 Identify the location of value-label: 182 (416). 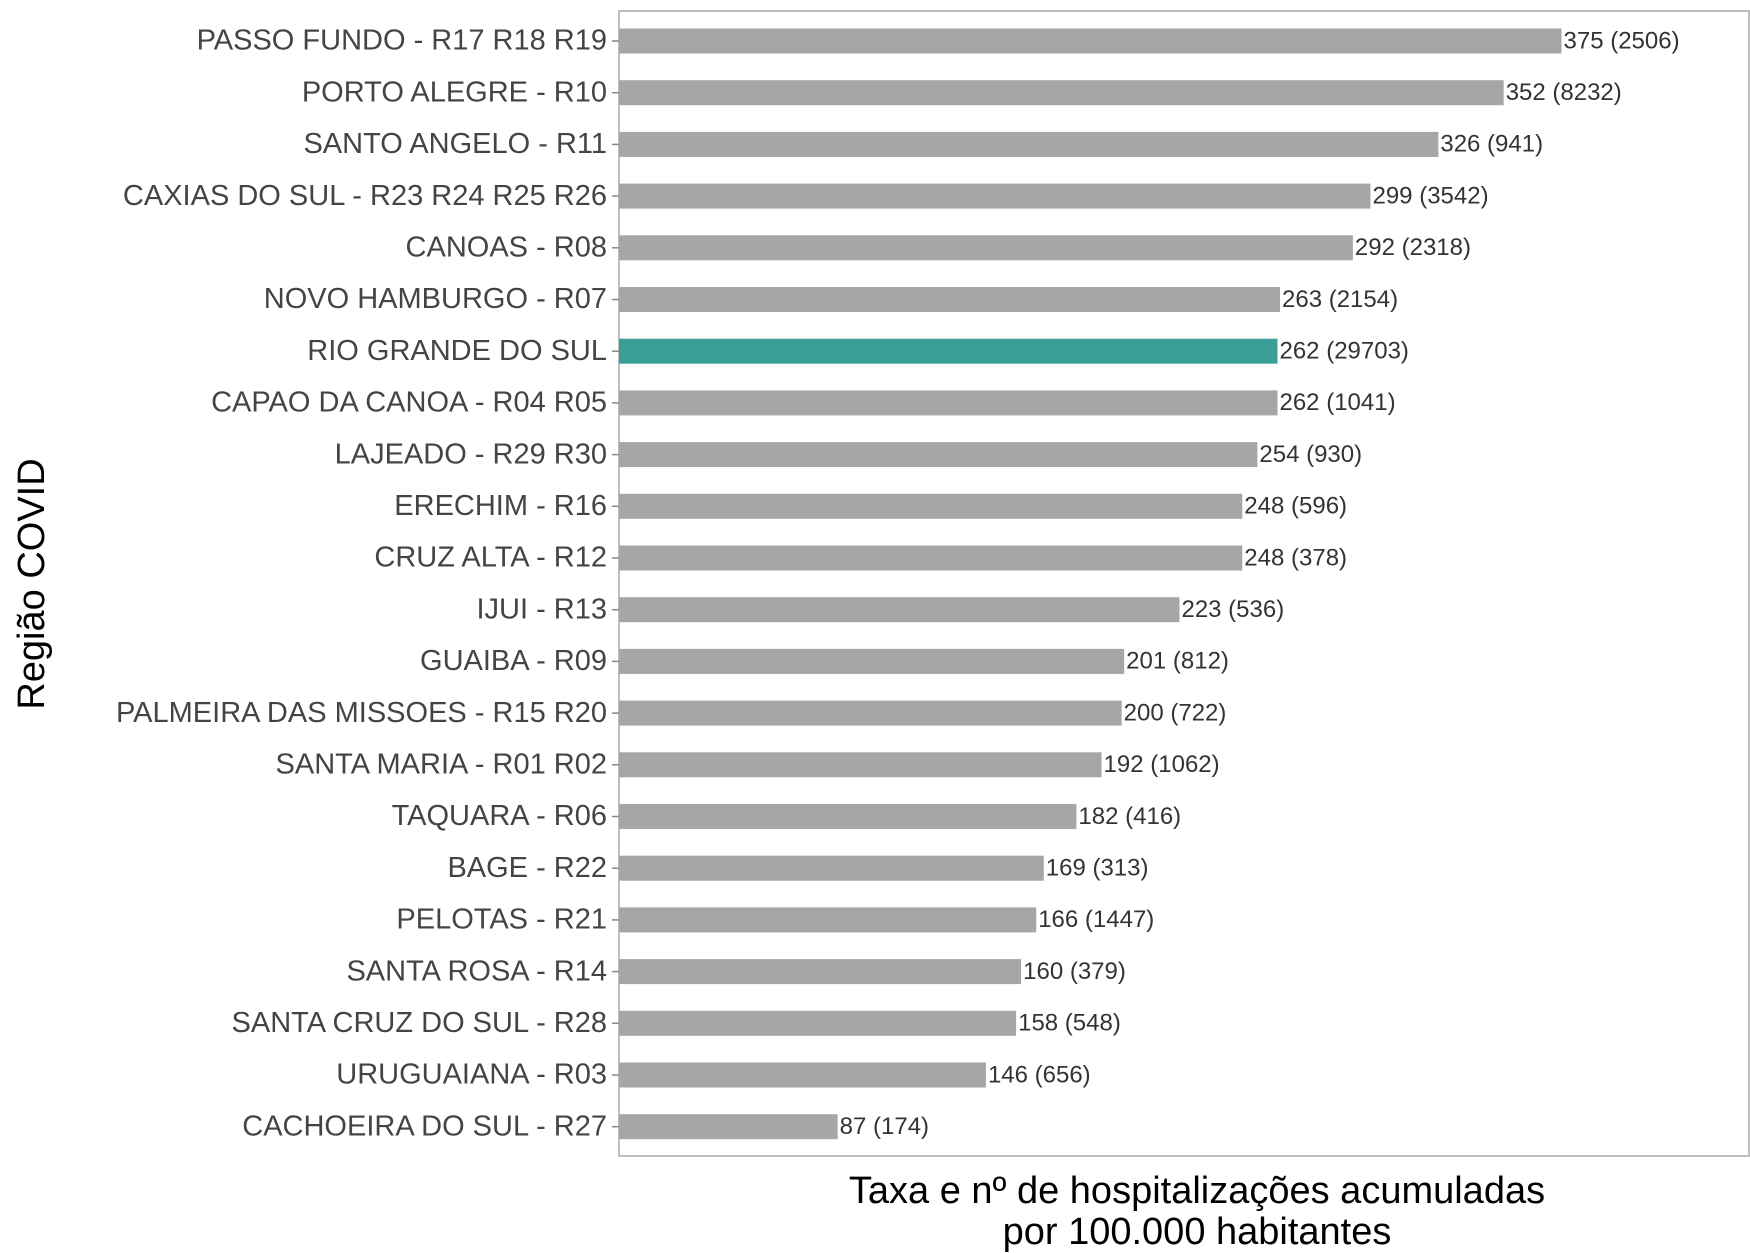
(1129, 816).